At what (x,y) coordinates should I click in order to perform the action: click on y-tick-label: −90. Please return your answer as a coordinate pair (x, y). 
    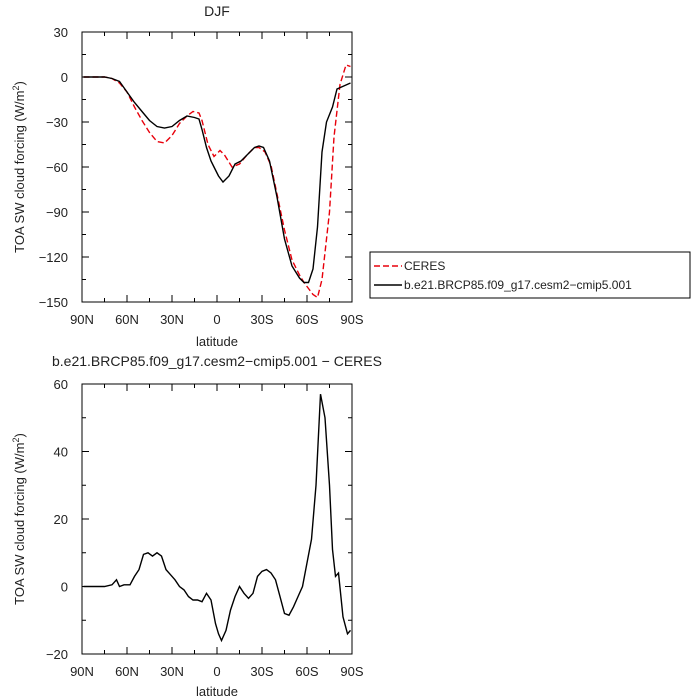
    Looking at the image, I should click on (57, 212).